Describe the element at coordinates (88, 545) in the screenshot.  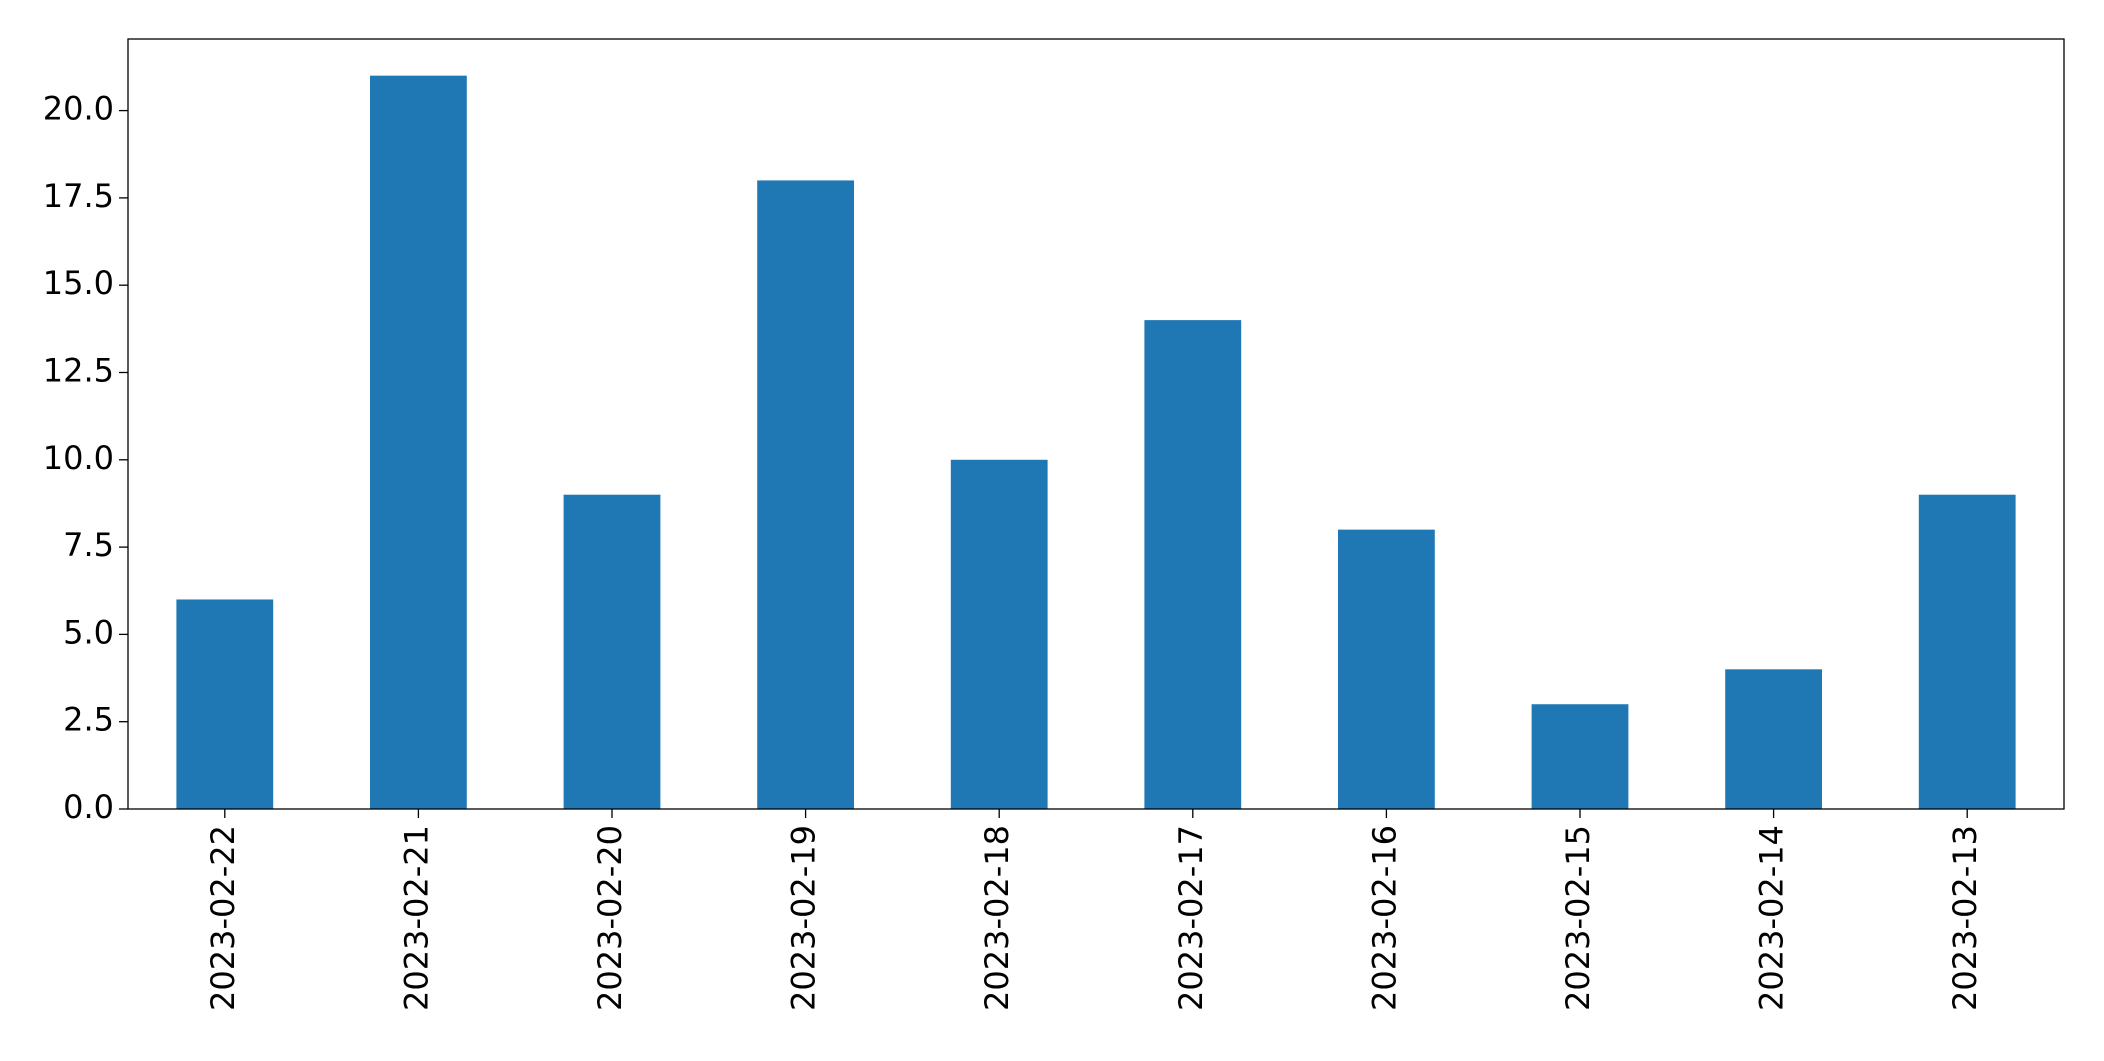
I see `y-tick-label: 7.5` at that location.